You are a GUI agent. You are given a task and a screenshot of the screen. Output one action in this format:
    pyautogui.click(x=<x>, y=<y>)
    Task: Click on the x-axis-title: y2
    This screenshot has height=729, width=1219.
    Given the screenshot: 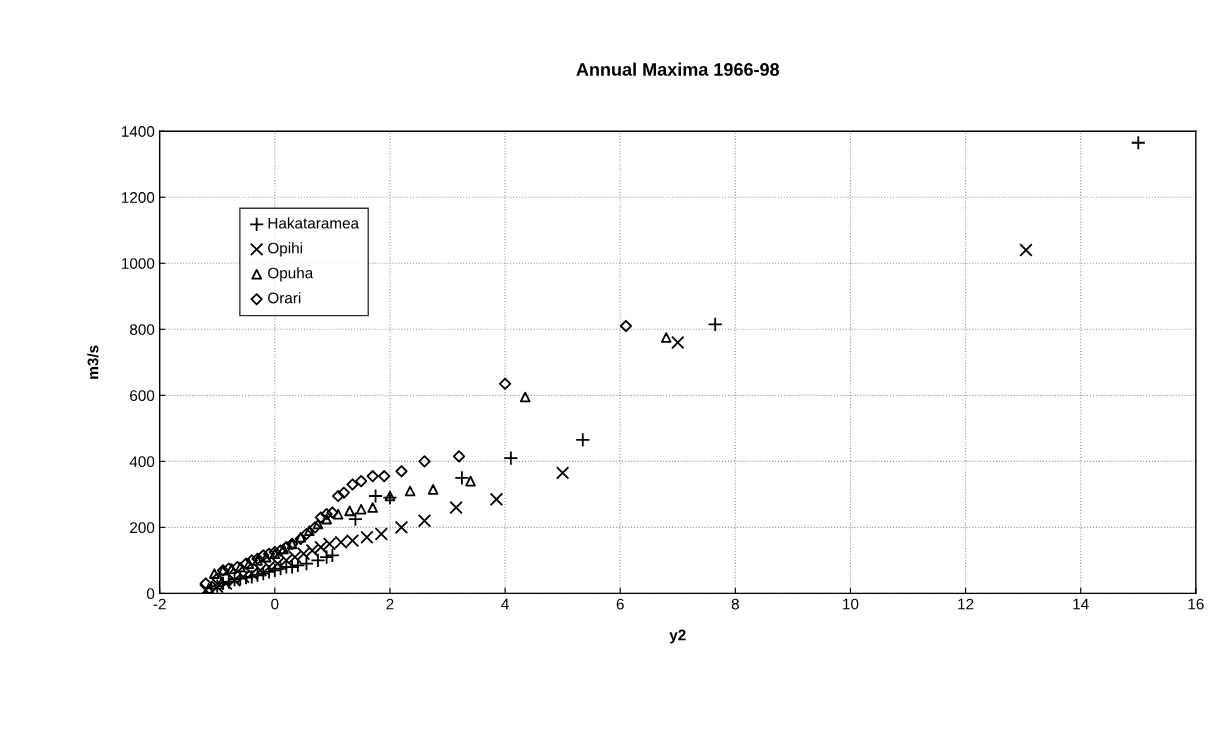 What is the action you would take?
    pyautogui.click(x=677, y=636)
    